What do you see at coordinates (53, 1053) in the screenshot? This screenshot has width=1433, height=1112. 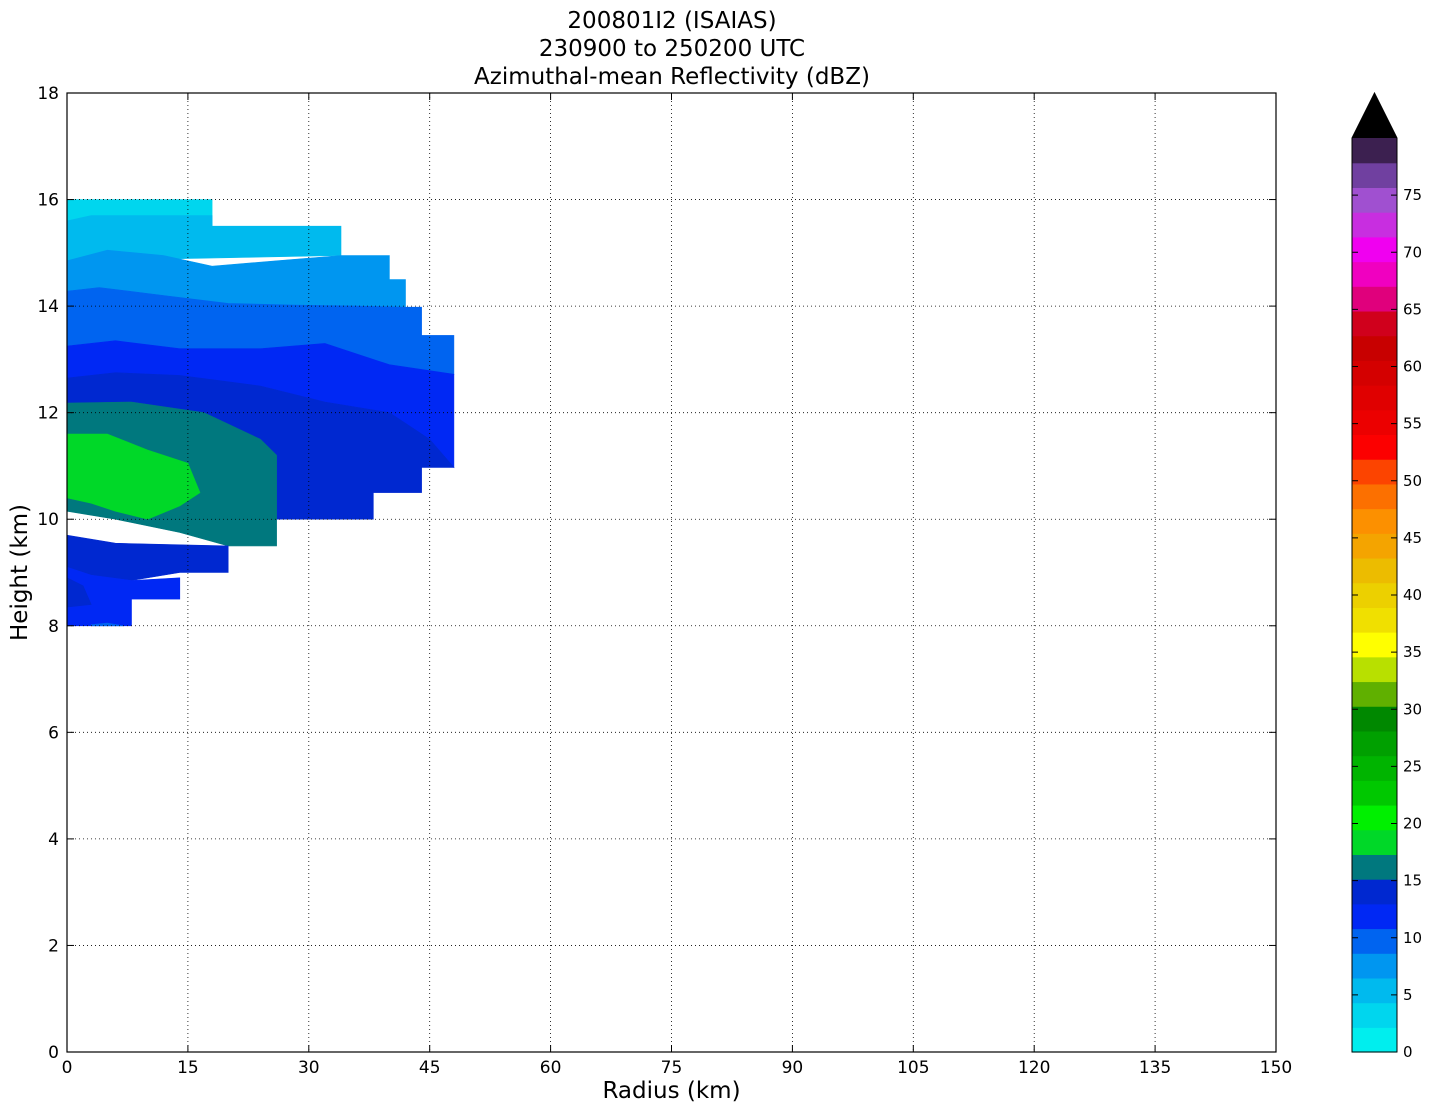 I see `y-tick-label: 0` at bounding box center [53, 1053].